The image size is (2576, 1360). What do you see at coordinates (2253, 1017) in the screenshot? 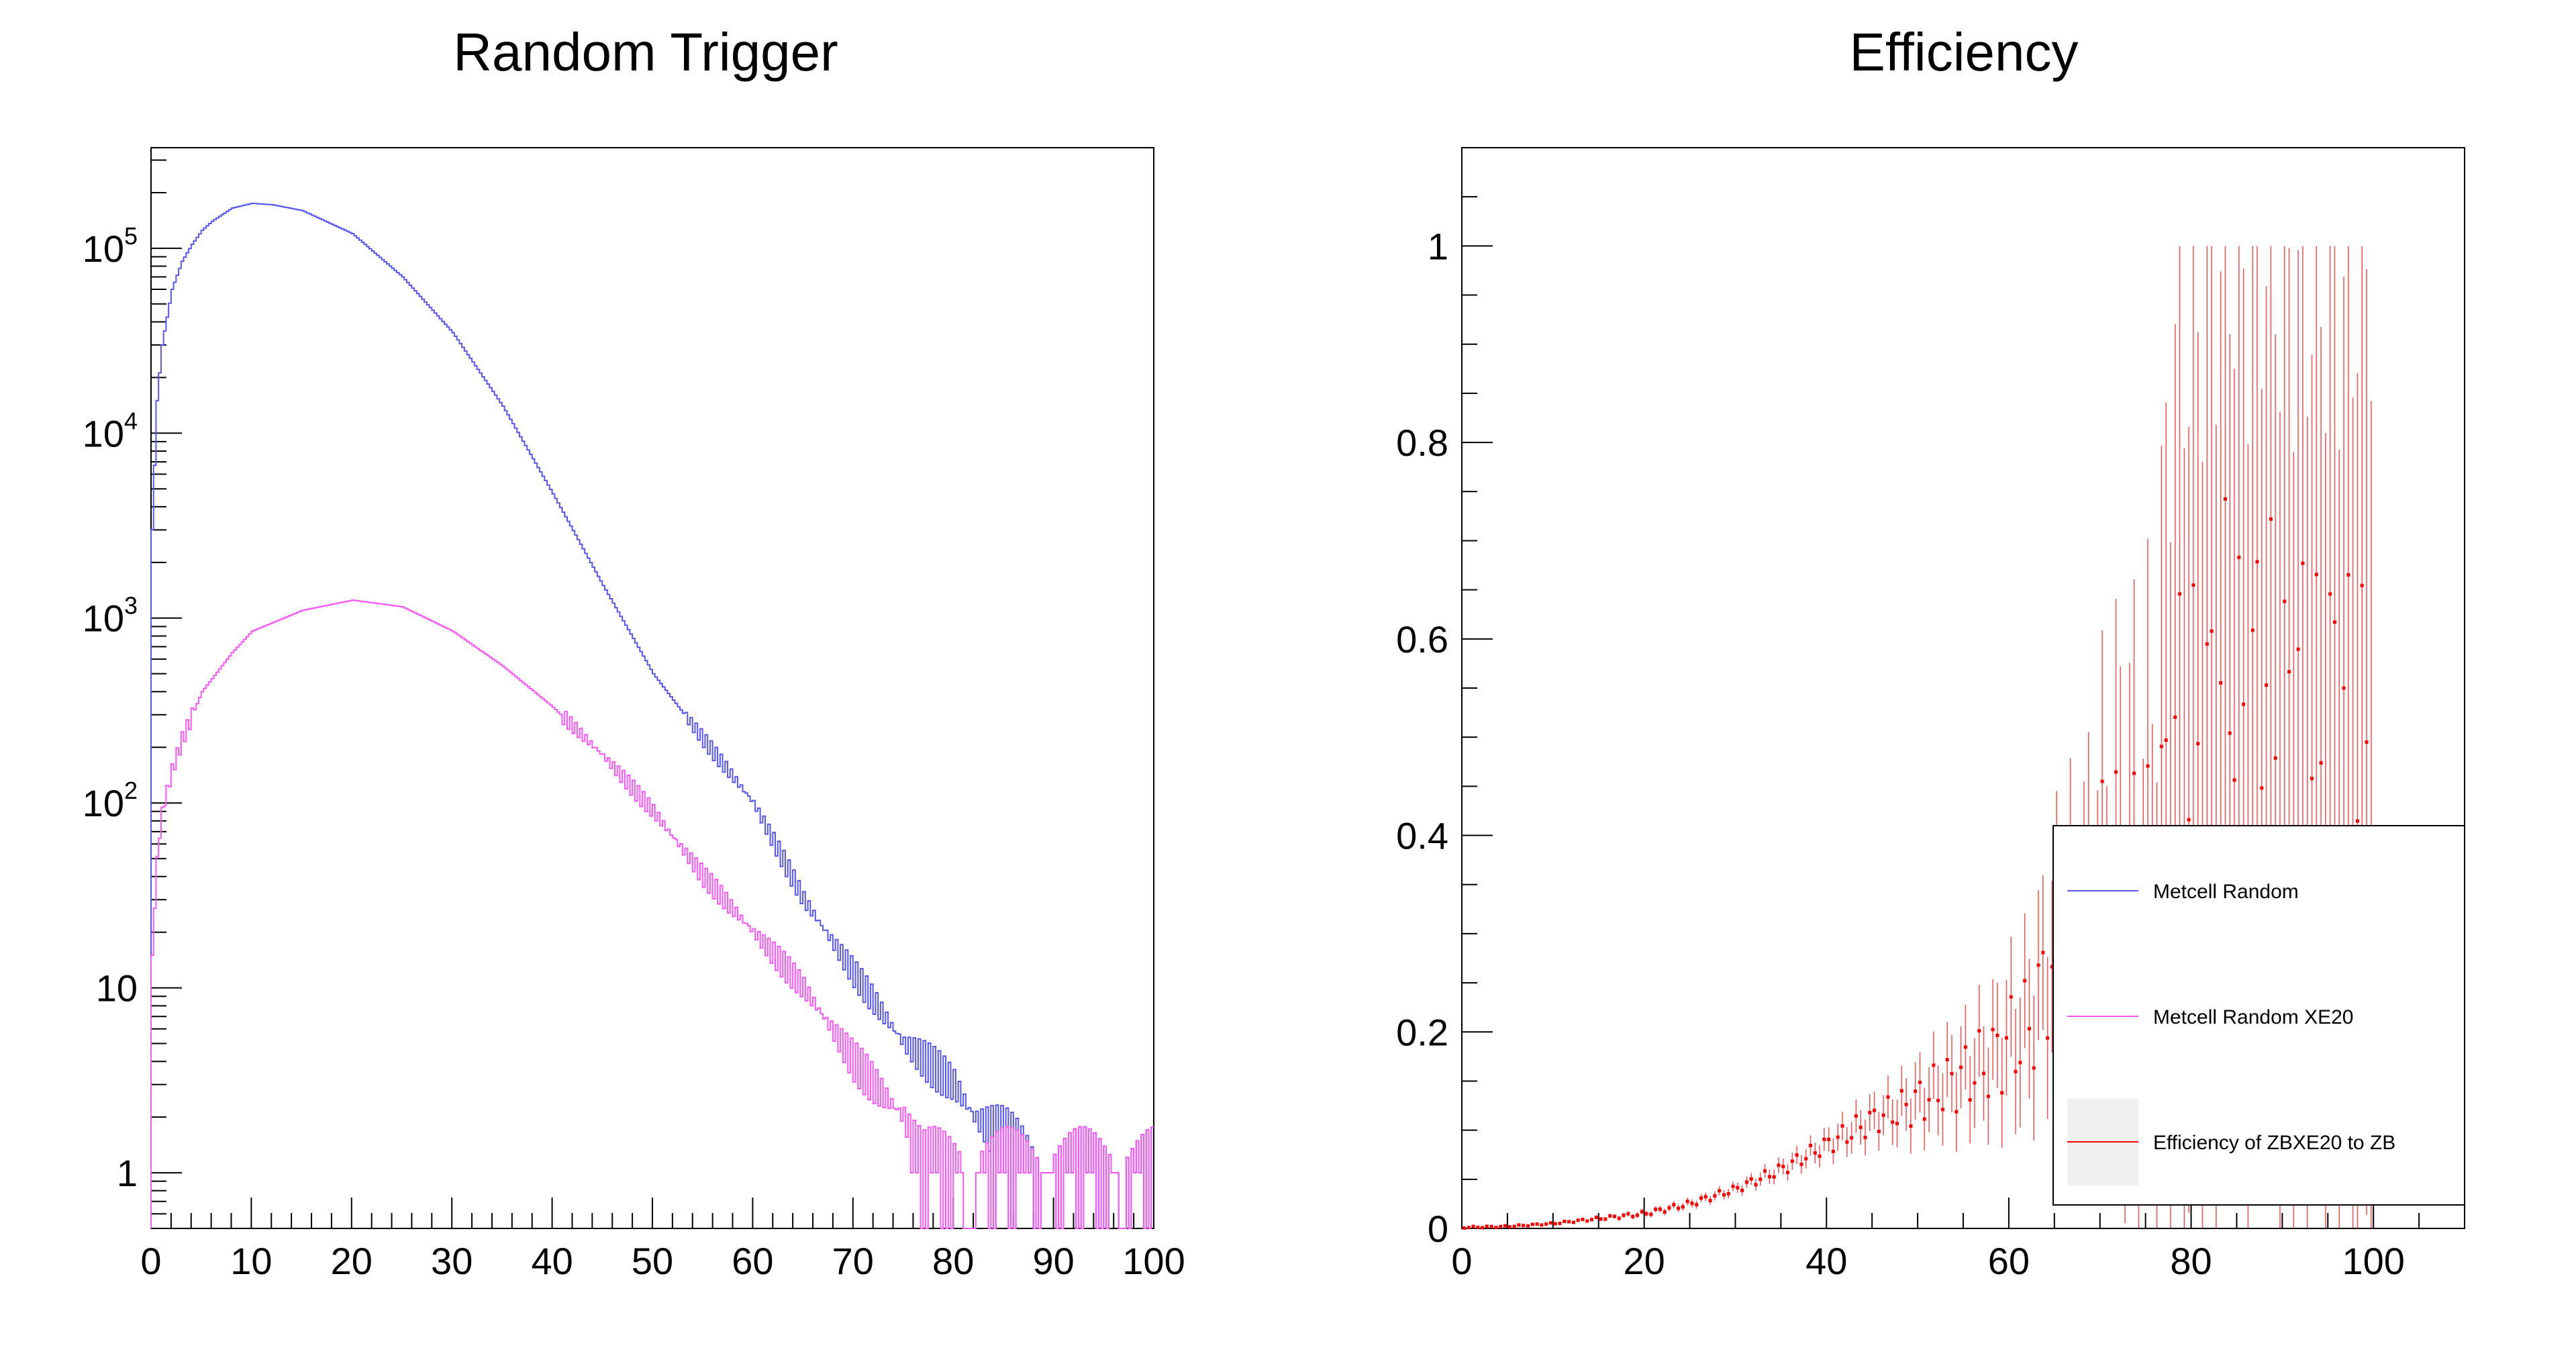
I see `legend-label: Metcell Random XE20` at bounding box center [2253, 1017].